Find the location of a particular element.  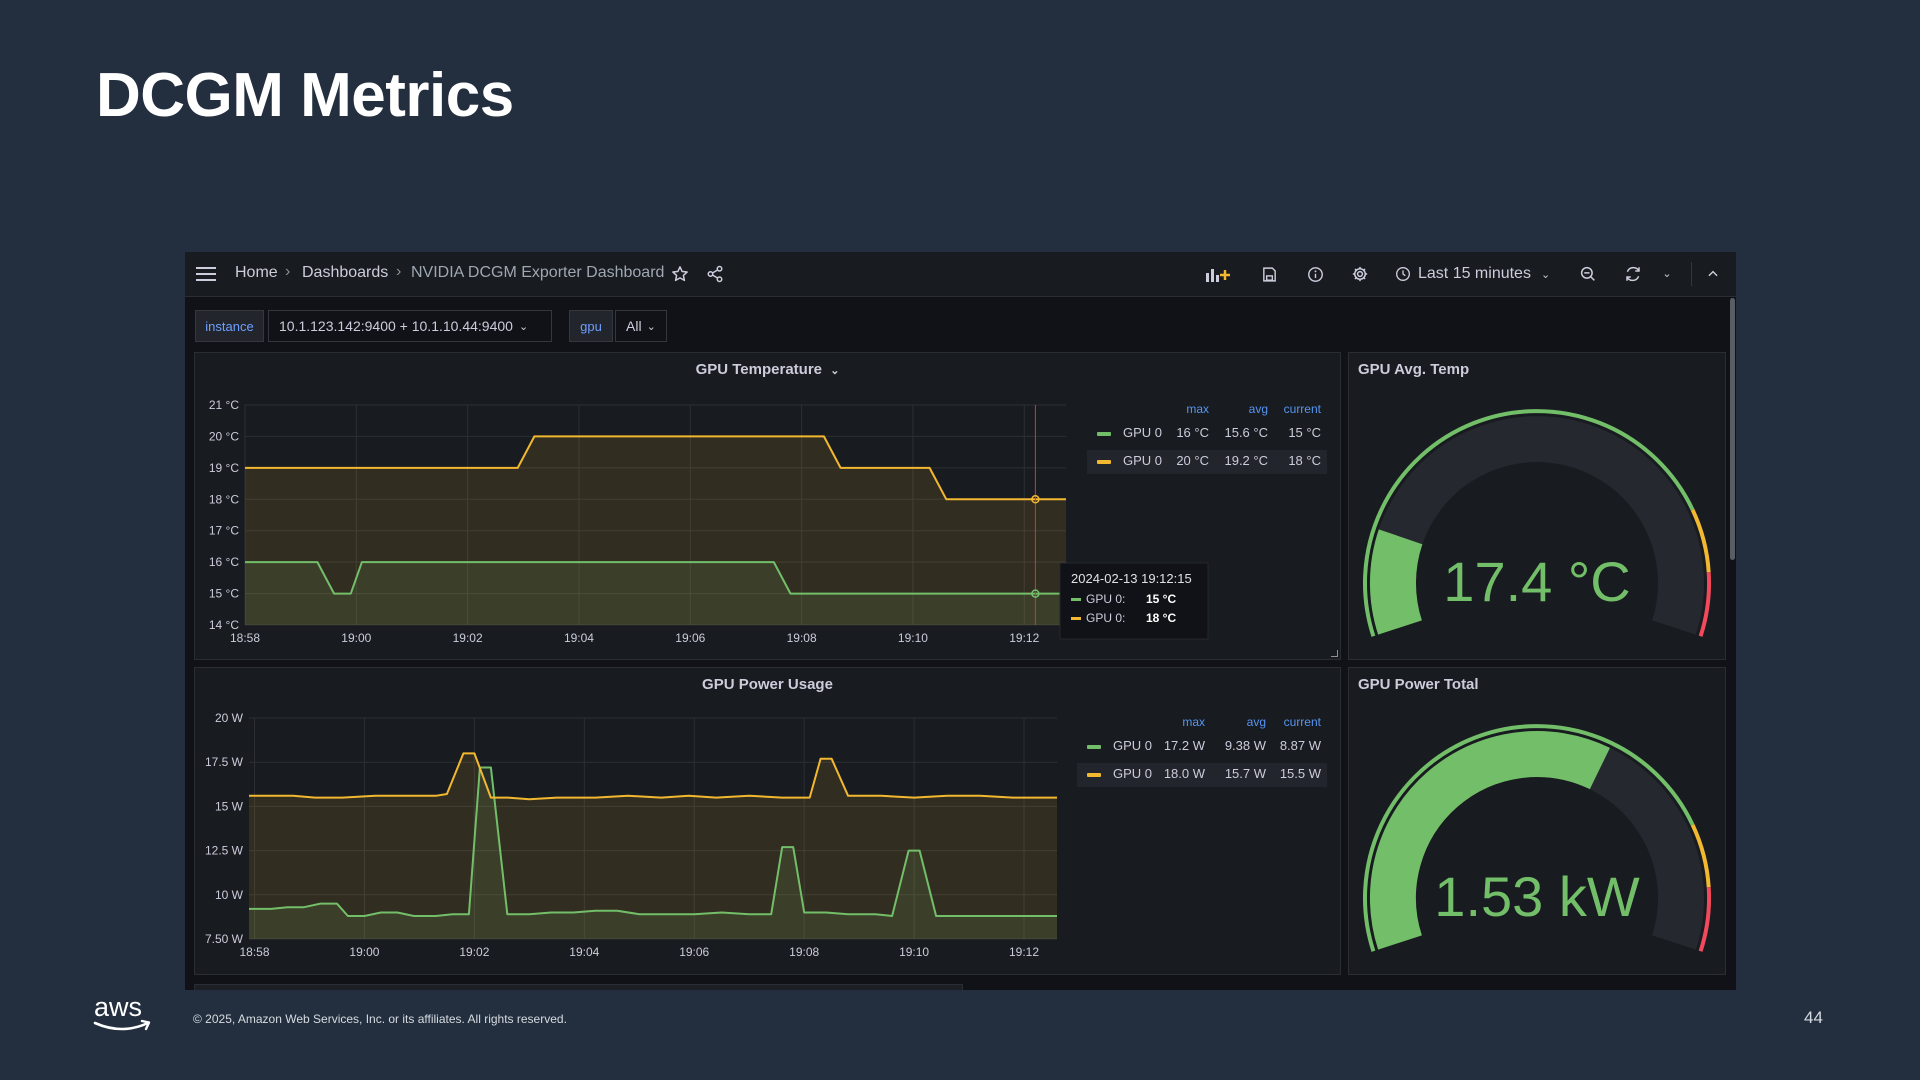

series-line-yellow is located at coordinates (653, 776).